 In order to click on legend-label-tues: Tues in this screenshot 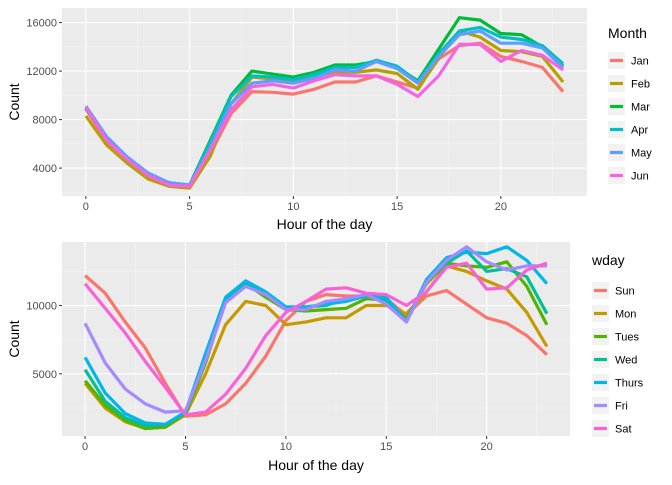, I will do `click(627, 338)`.